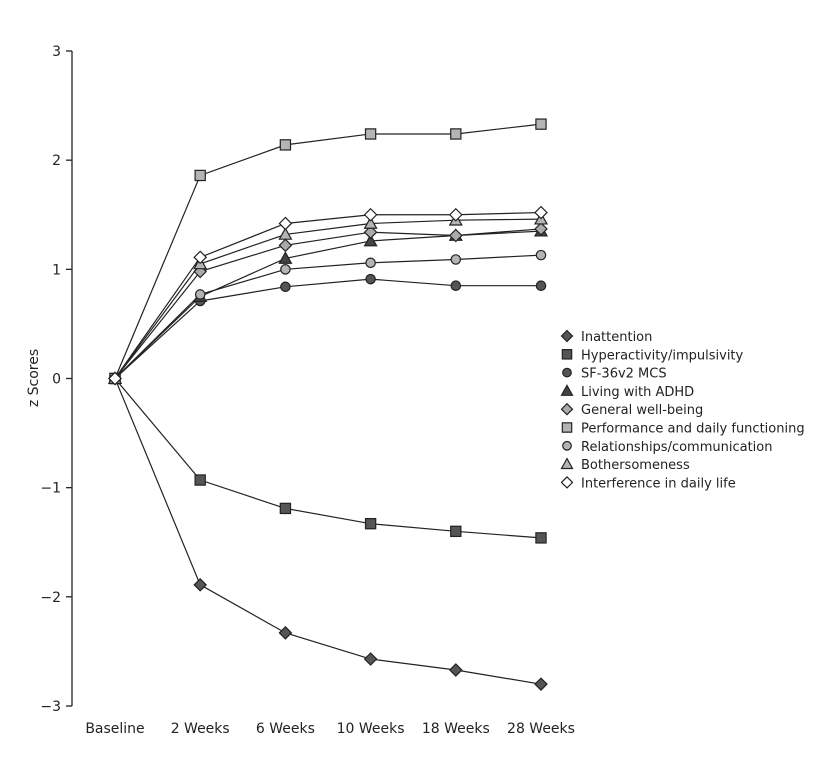  I want to click on legend-item: Hyperactivity/impulsivity, so click(652, 355).